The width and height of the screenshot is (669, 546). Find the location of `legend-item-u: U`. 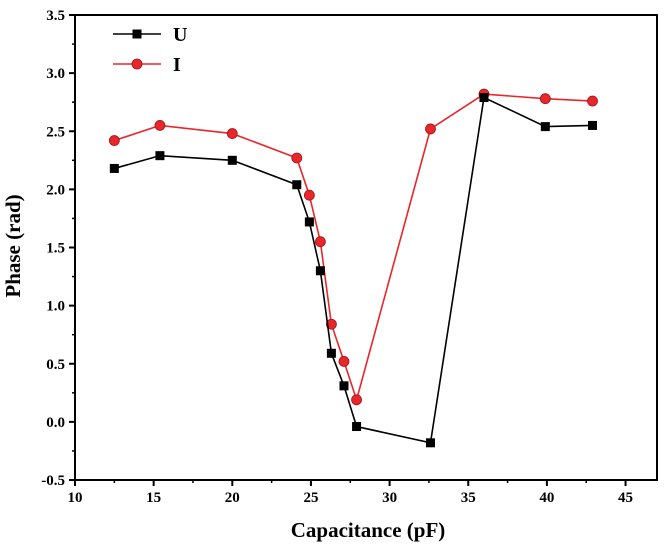

legend-item-u: U is located at coordinates (150, 35).